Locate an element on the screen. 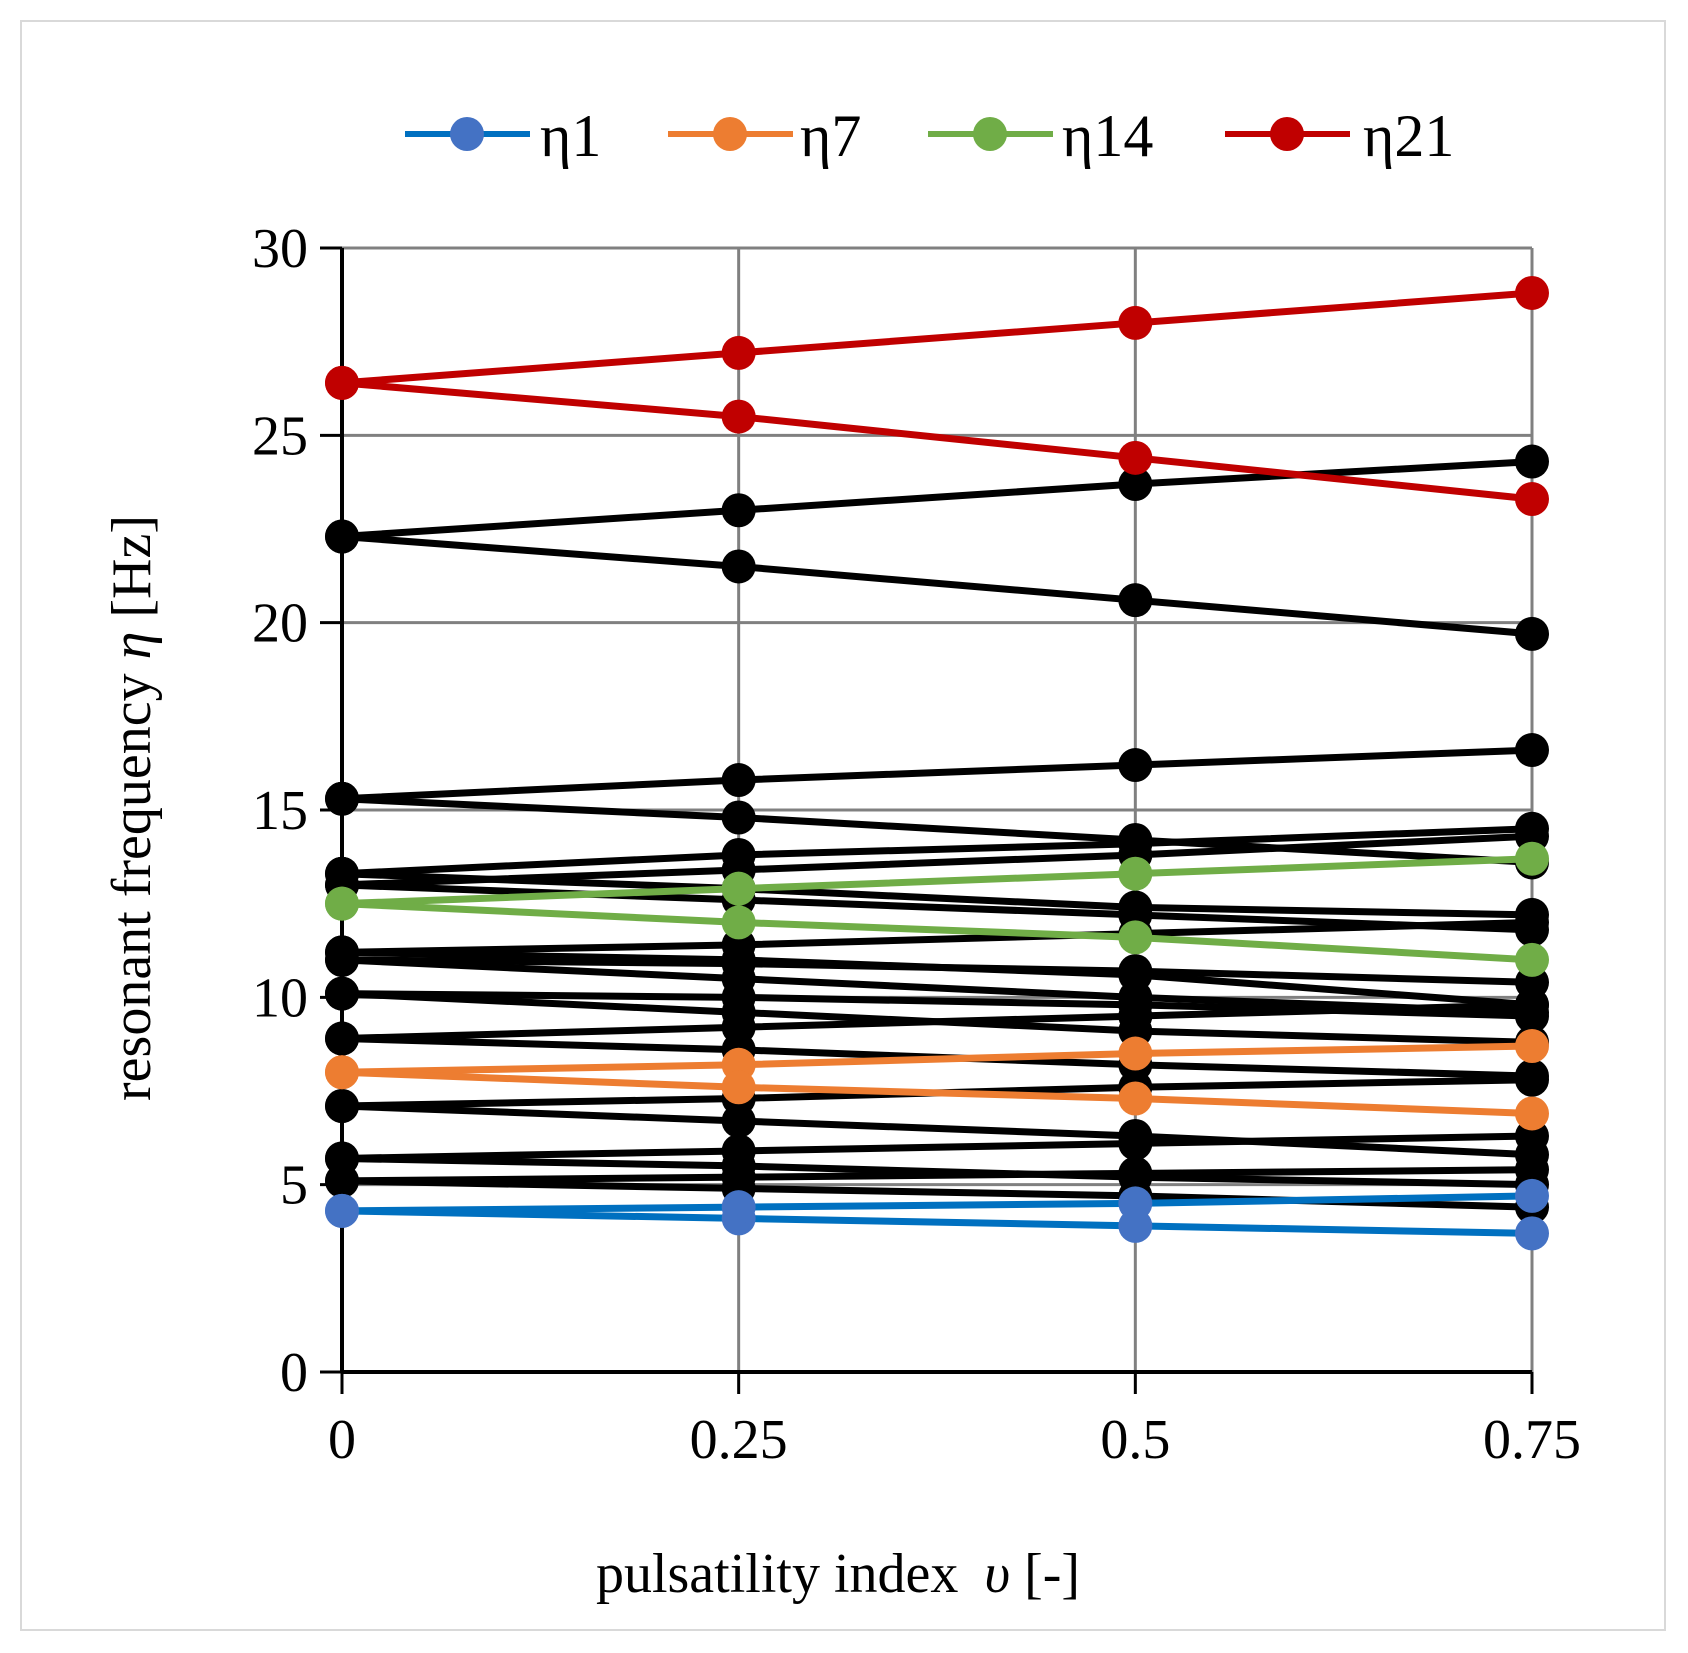 The image size is (1688, 1653). legend-entry-eta21: η21 is located at coordinates (1339, 136).